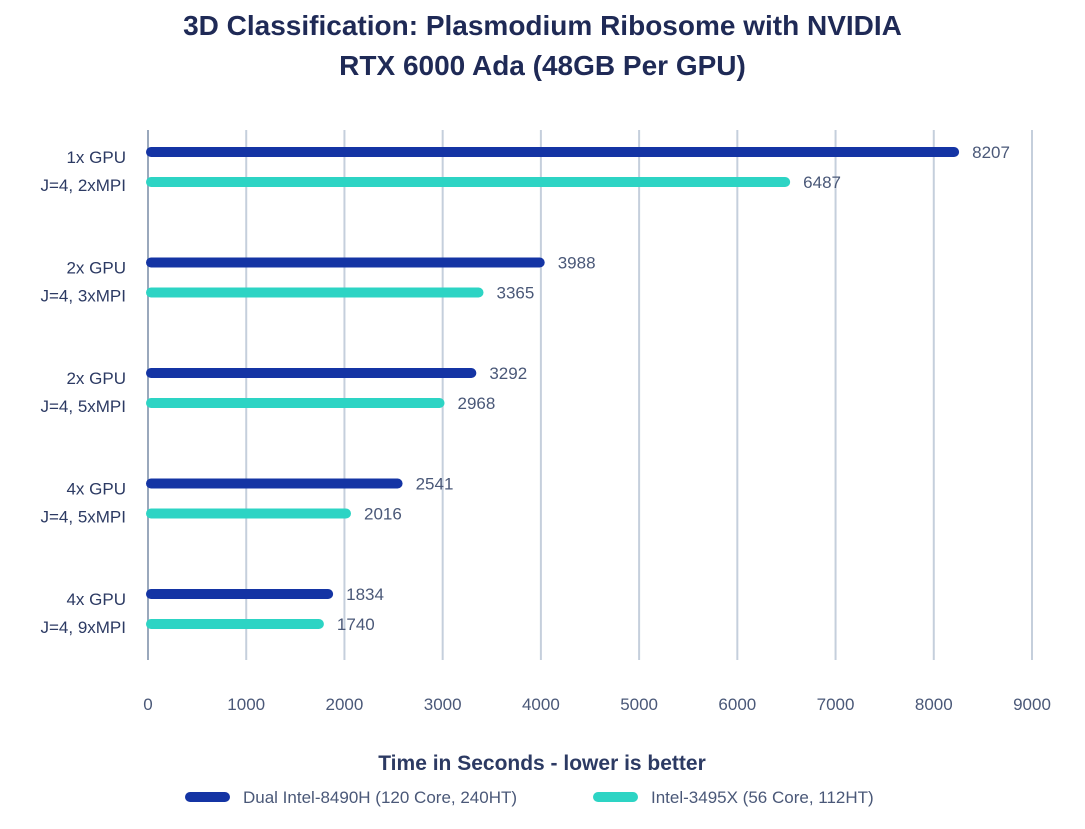 Image resolution: width=1085 pixels, height=829 pixels. Describe the element at coordinates (365, 594) in the screenshot. I see `data-label: 1834` at that location.